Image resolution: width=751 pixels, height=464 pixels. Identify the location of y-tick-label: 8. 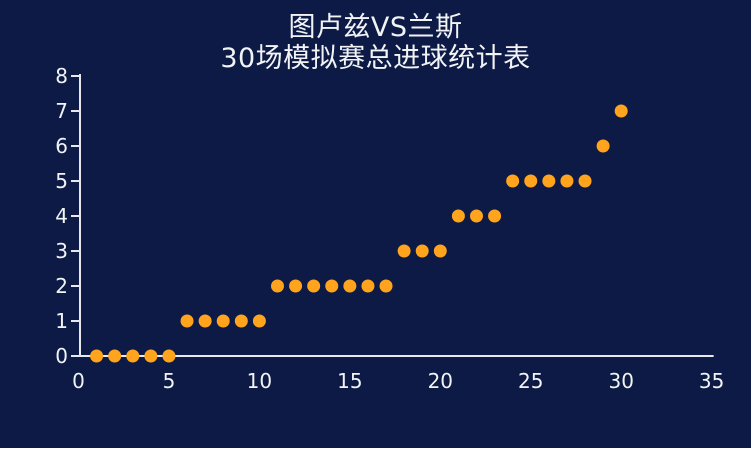
(61, 76).